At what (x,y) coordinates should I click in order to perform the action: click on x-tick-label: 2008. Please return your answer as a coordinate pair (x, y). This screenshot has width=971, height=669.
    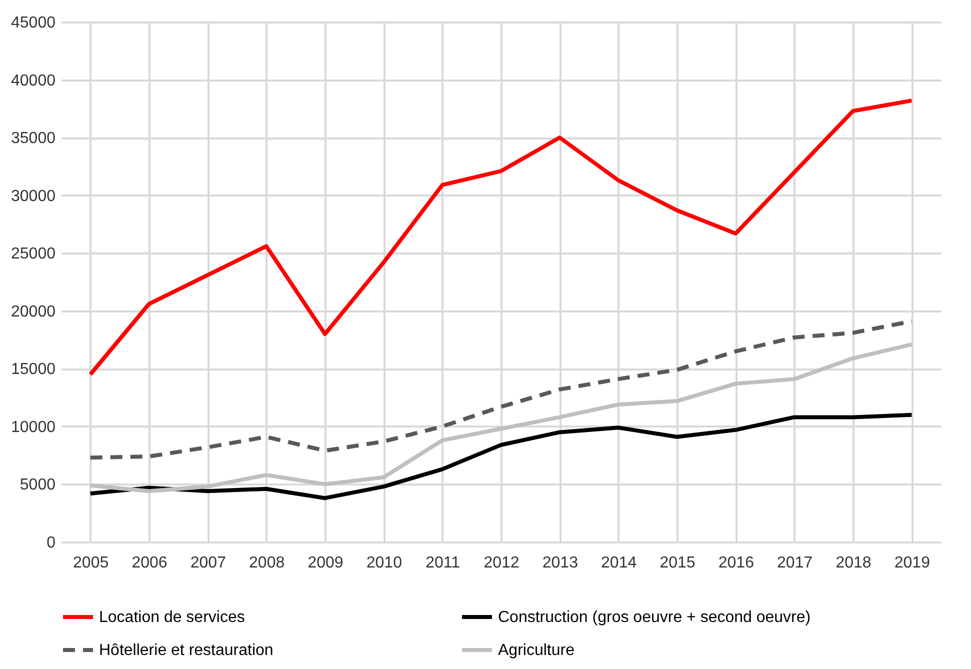
    Looking at the image, I should click on (267, 563).